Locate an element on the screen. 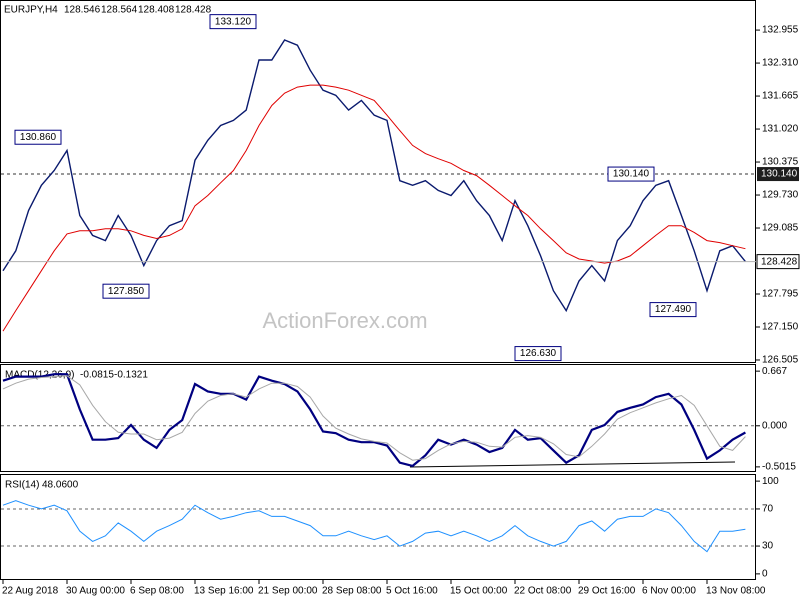 This screenshot has height=600, width=800. last-price-box is located at coordinates (778, 262).